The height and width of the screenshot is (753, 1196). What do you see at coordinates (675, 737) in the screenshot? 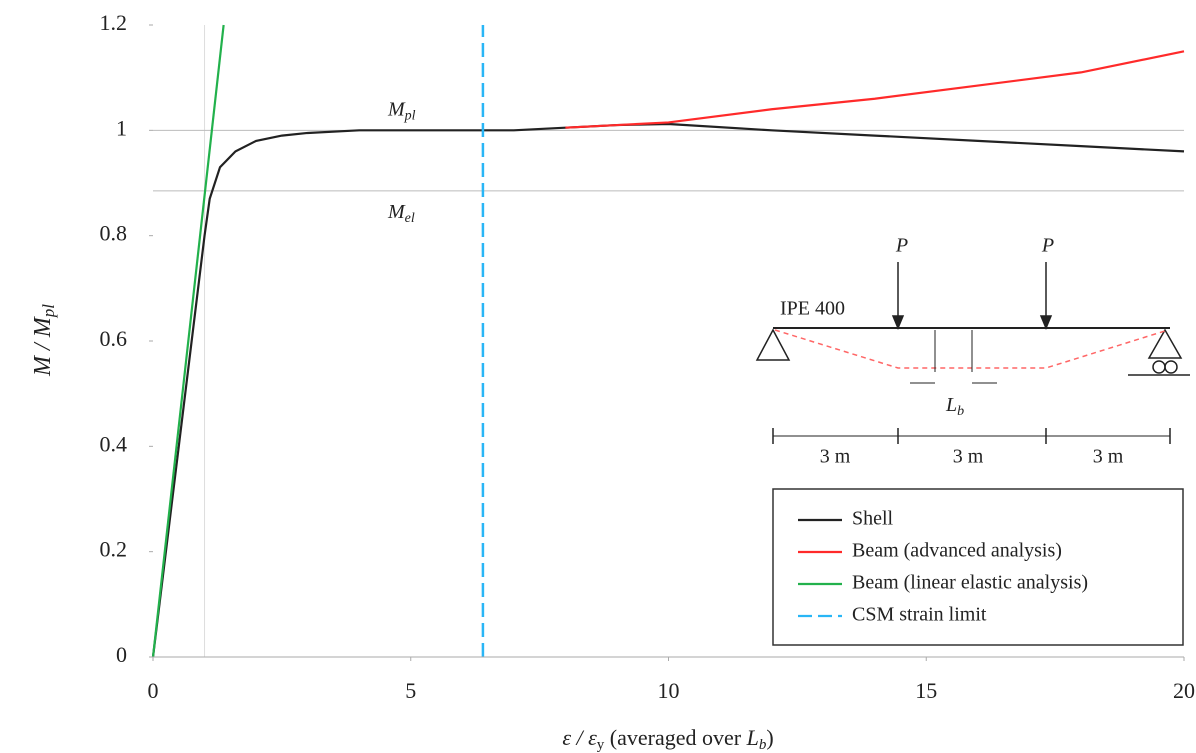
I see `x-label-part: (averaged over` at bounding box center [675, 737].